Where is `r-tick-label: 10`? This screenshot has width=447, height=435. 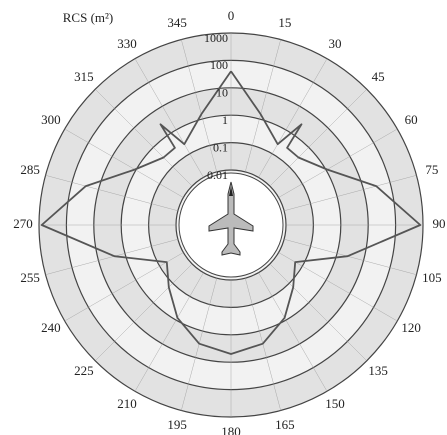
r-tick-label: 10 is located at coordinates (222, 93).